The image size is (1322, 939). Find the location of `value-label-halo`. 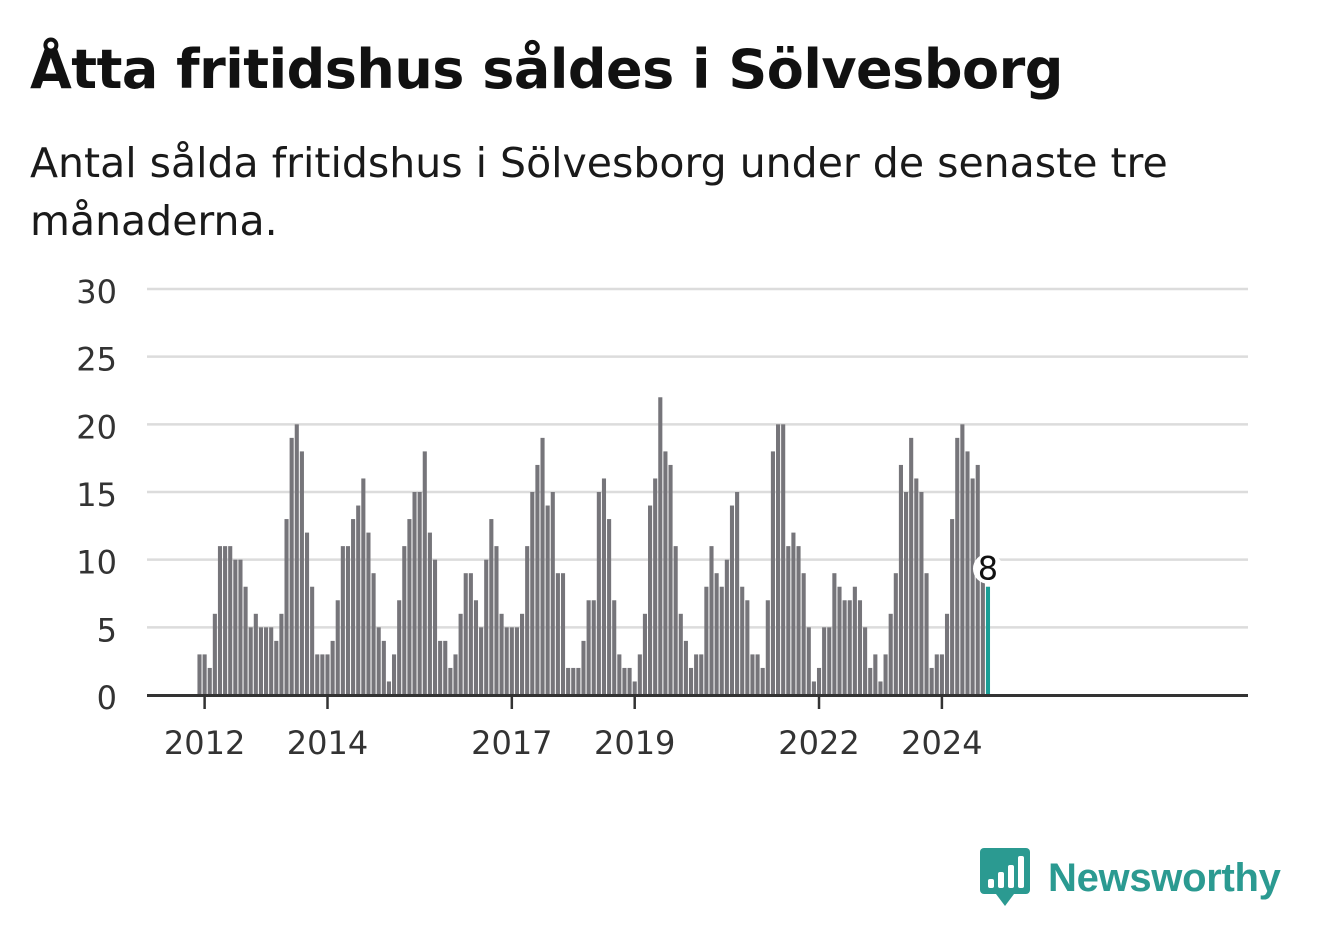

value-label-halo is located at coordinates (987, 568).